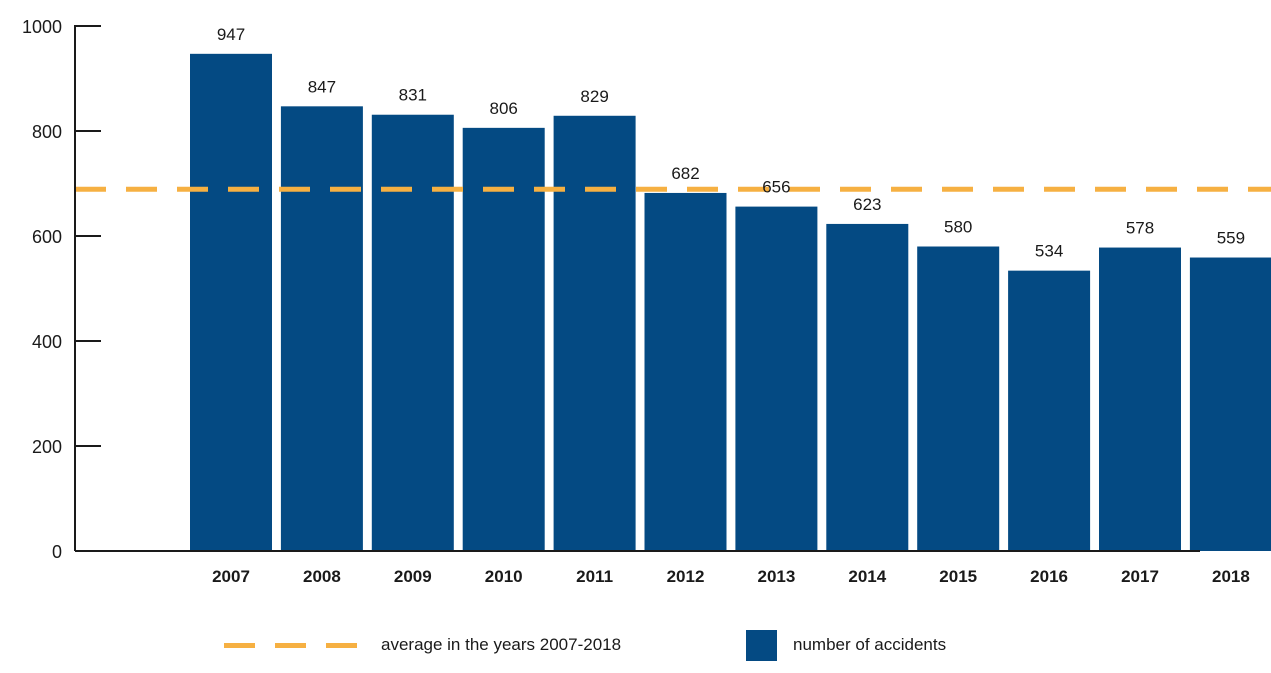  I want to click on y-tick-label-1000: 1000, so click(42, 27).